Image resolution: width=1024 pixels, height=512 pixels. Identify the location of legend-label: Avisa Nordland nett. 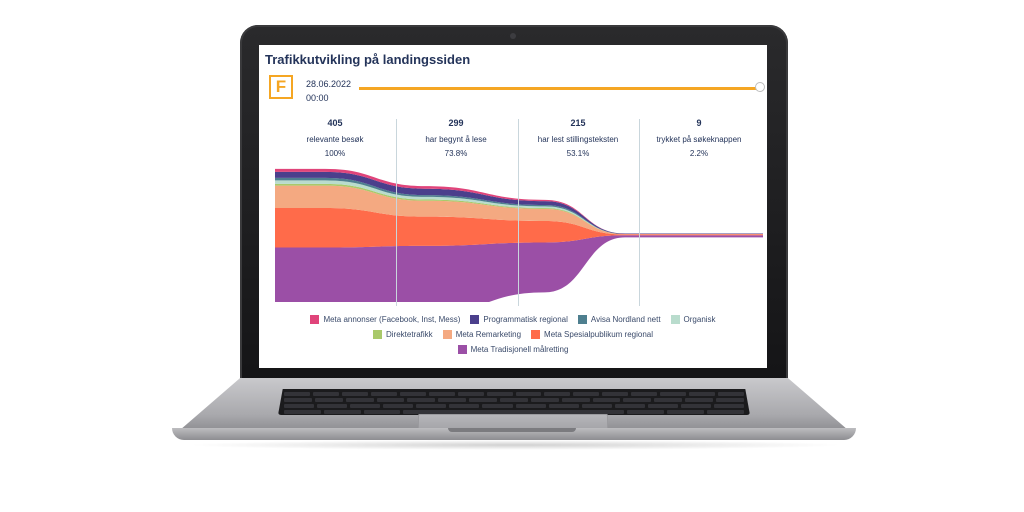
(625, 319).